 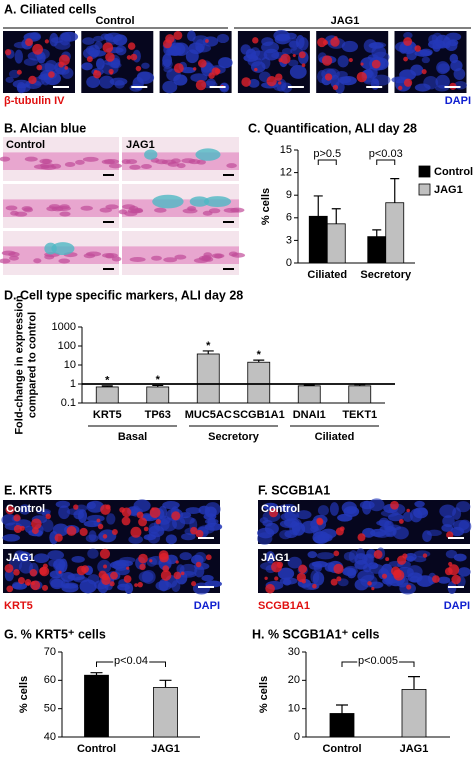 I want to click on p-value: p<0.005, so click(x=378, y=661).